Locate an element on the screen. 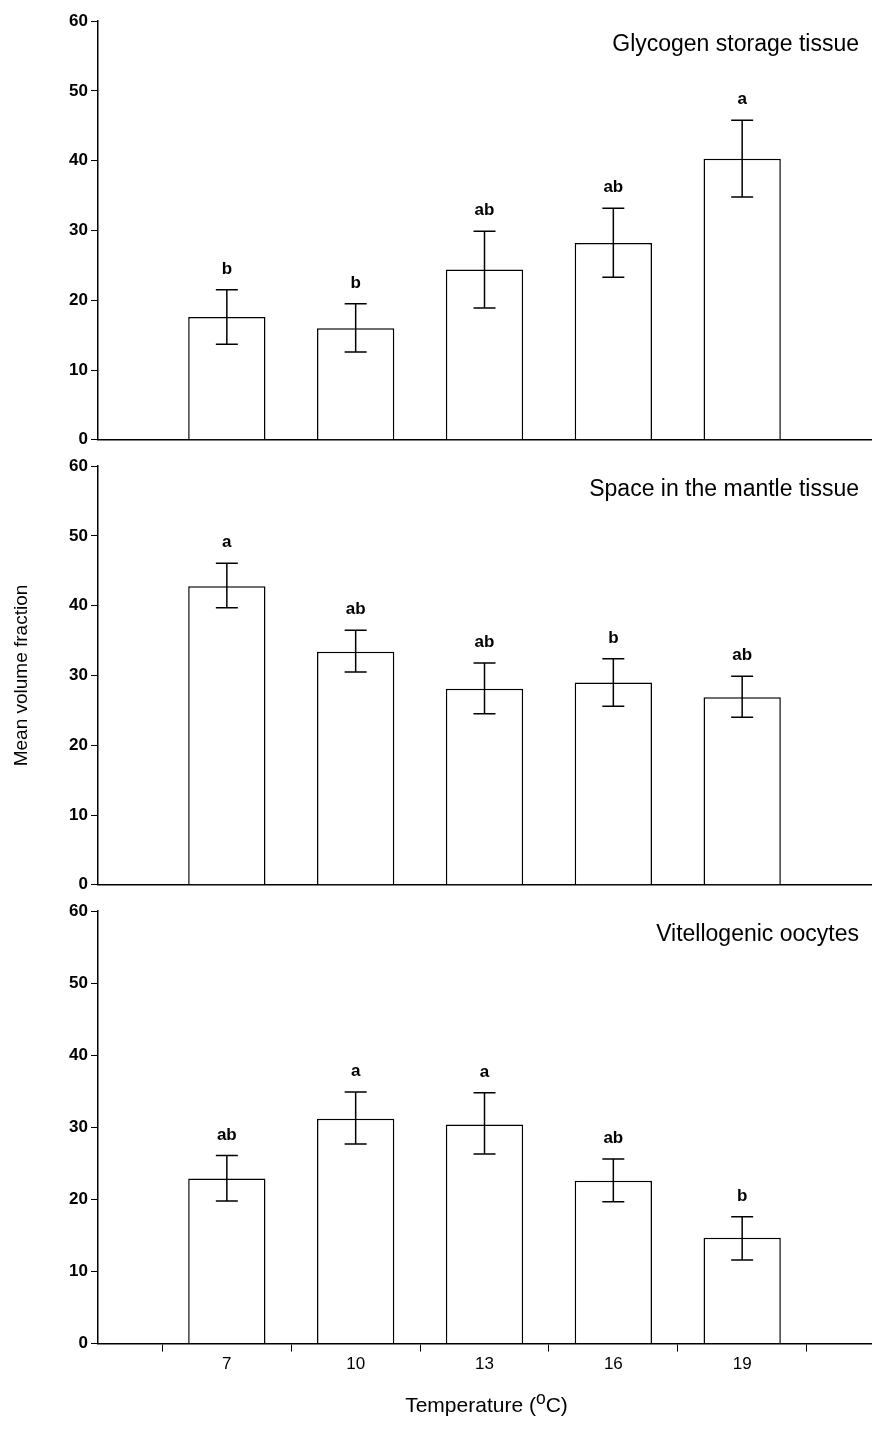 The image size is (883, 1433). x-tick-label: 16 is located at coordinates (613, 1364).